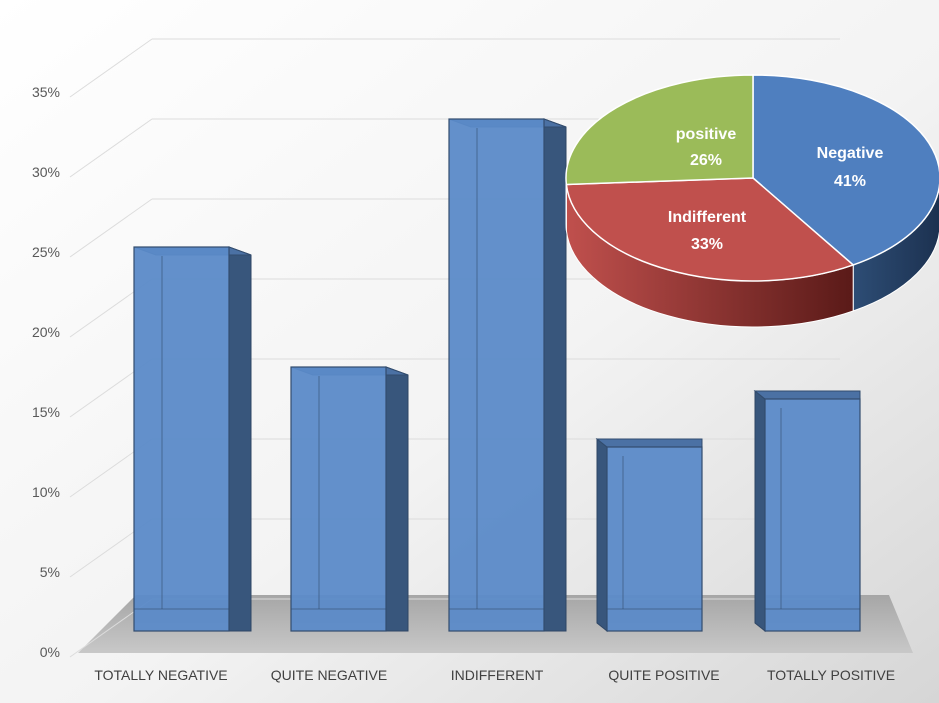 The width and height of the screenshot is (939, 703). Describe the element at coordinates (663, 675) in the screenshot. I see `x-tick-label: QUITE POSITIVE` at that location.